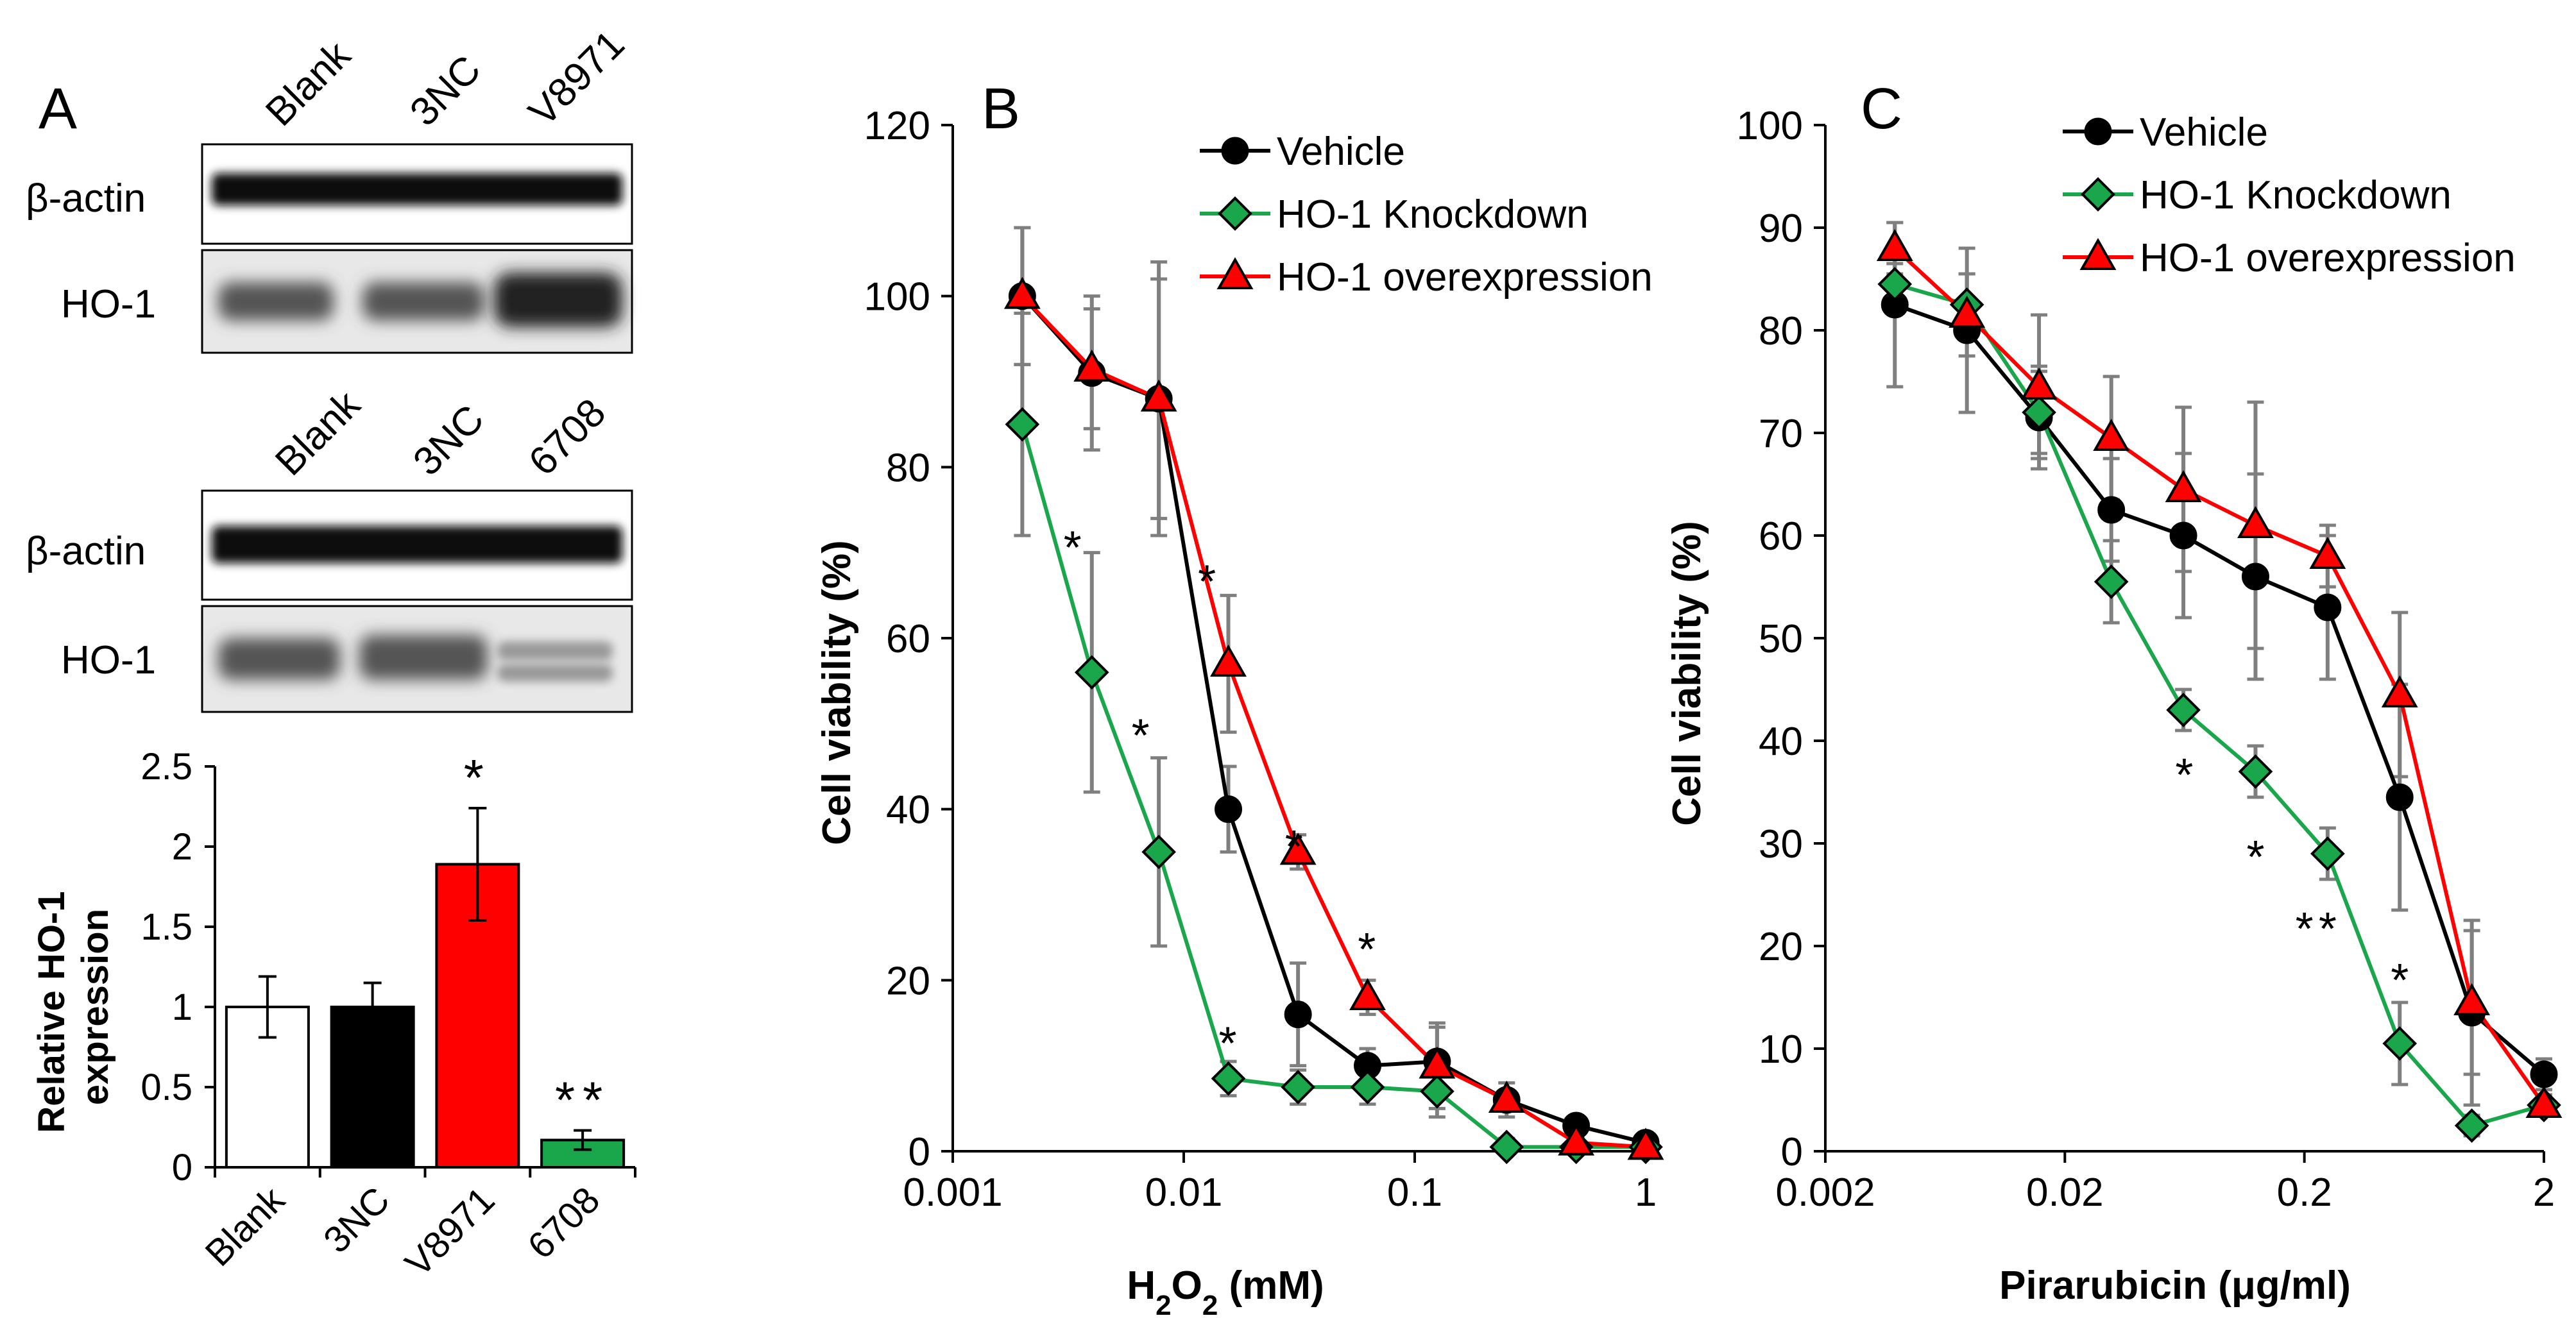  What do you see at coordinates (2175, 1285) in the screenshot?
I see `panel-c-xlabel: Pirarubicin (μg/ml)` at bounding box center [2175, 1285].